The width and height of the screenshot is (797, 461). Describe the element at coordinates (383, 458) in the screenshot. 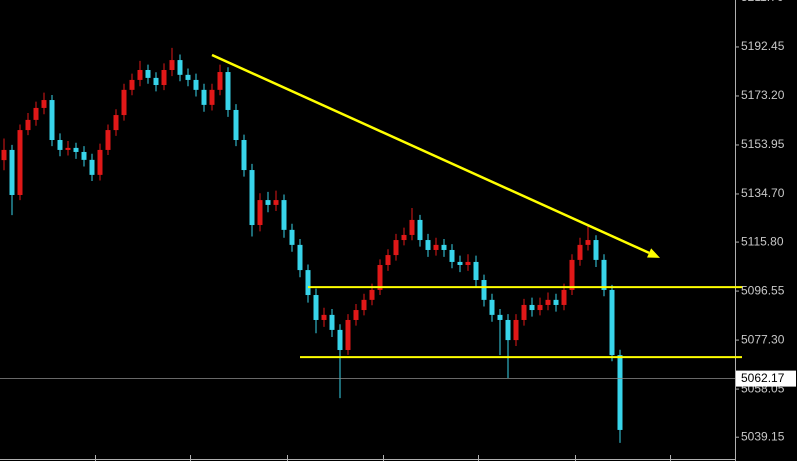

I see `time-ticks` at that location.